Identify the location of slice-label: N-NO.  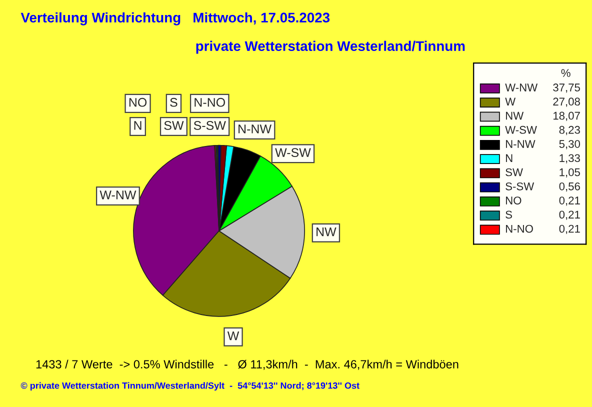
(210, 102).